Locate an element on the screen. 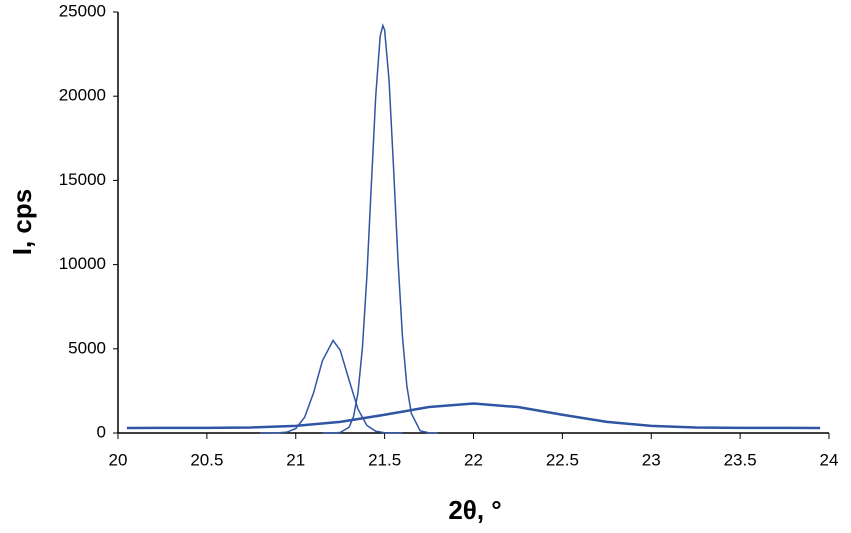 This screenshot has width=851, height=533. x-tick-label: 21.5 is located at coordinates (384, 459).